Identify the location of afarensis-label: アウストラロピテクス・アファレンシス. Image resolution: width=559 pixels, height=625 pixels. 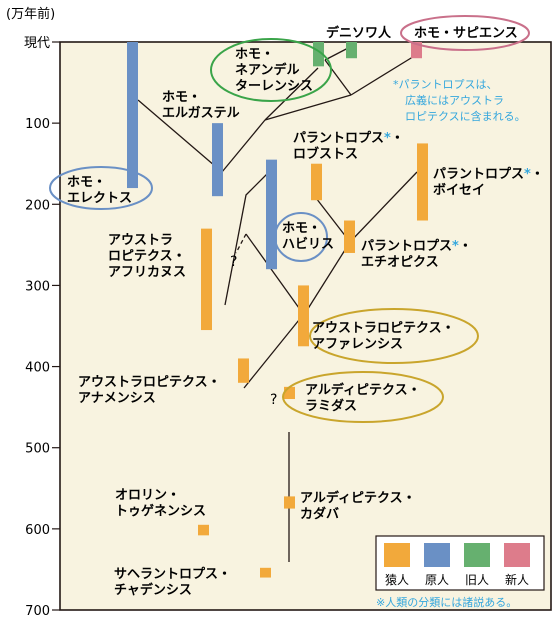
(383, 336).